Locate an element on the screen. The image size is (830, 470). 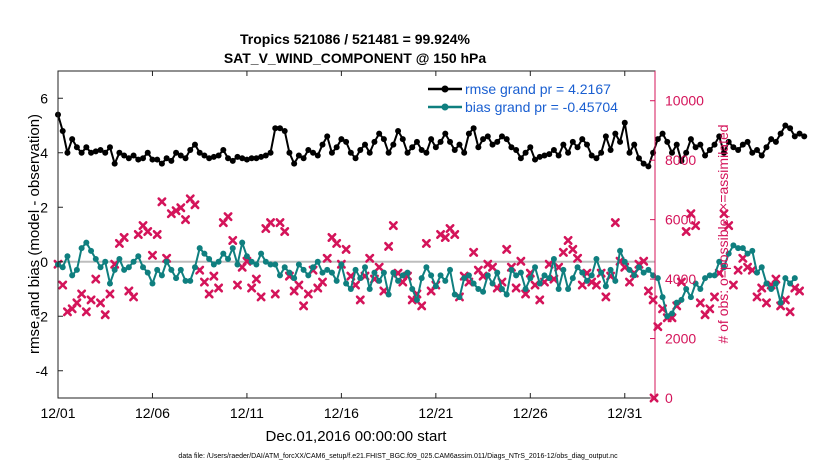
y2-tick-label: 4000 is located at coordinates (680, 279).